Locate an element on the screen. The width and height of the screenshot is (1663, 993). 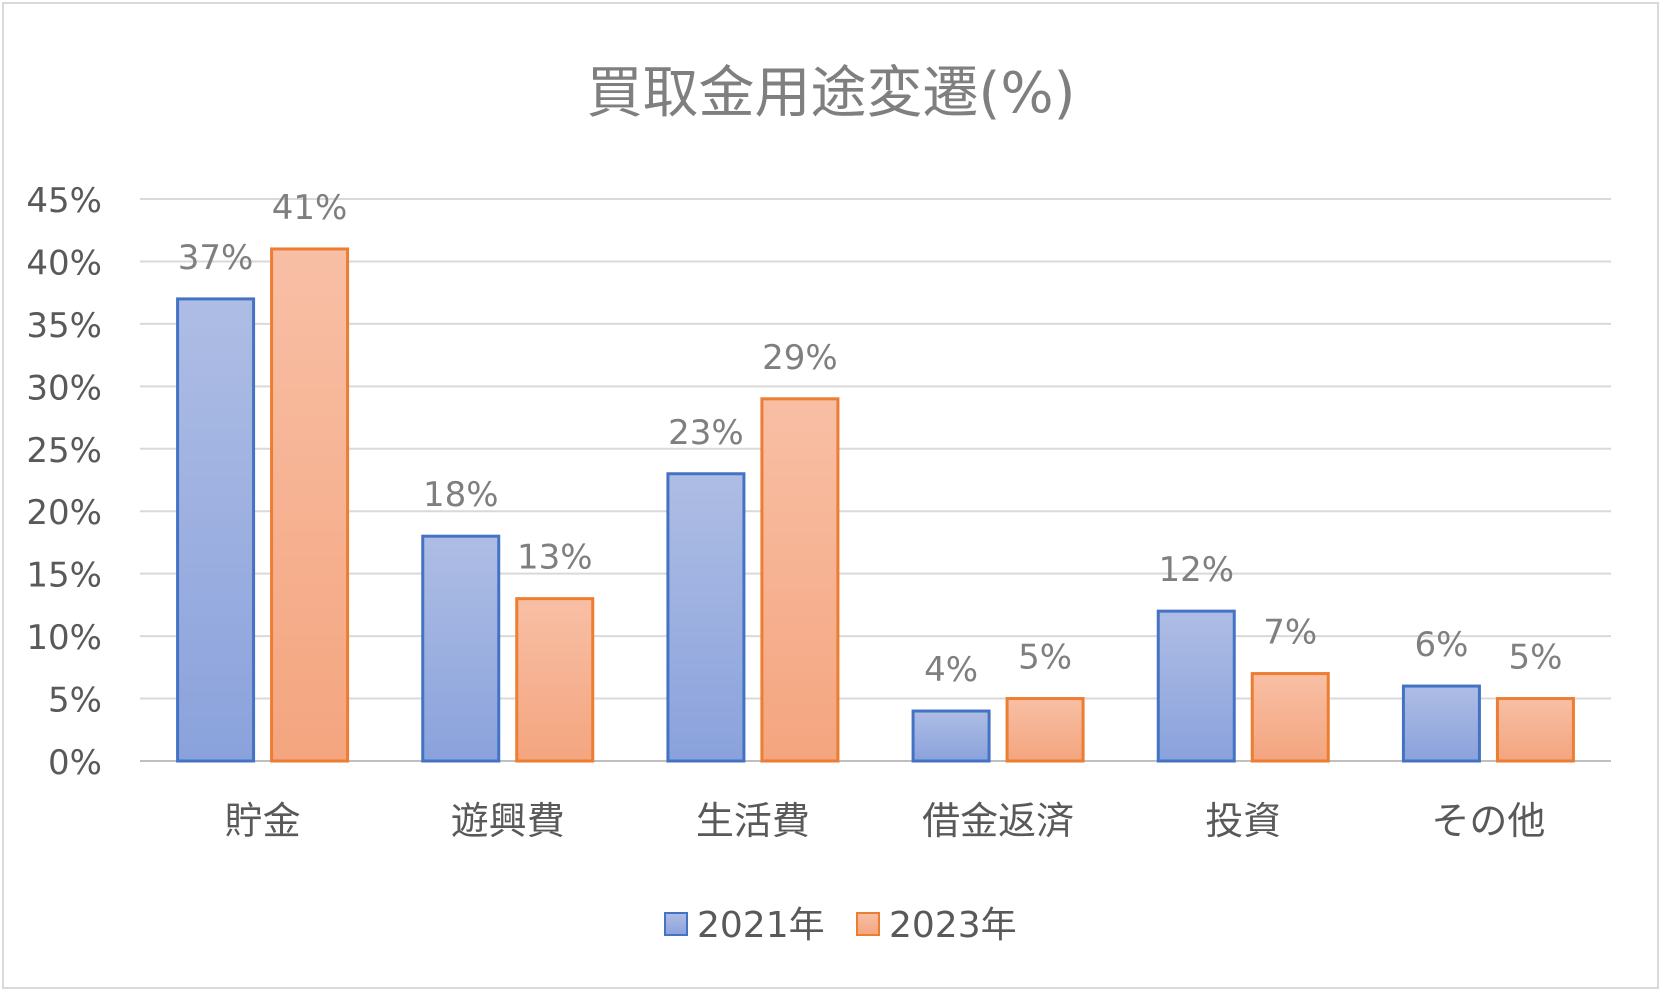
y-tick-label: 15% is located at coordinates (64, 576).